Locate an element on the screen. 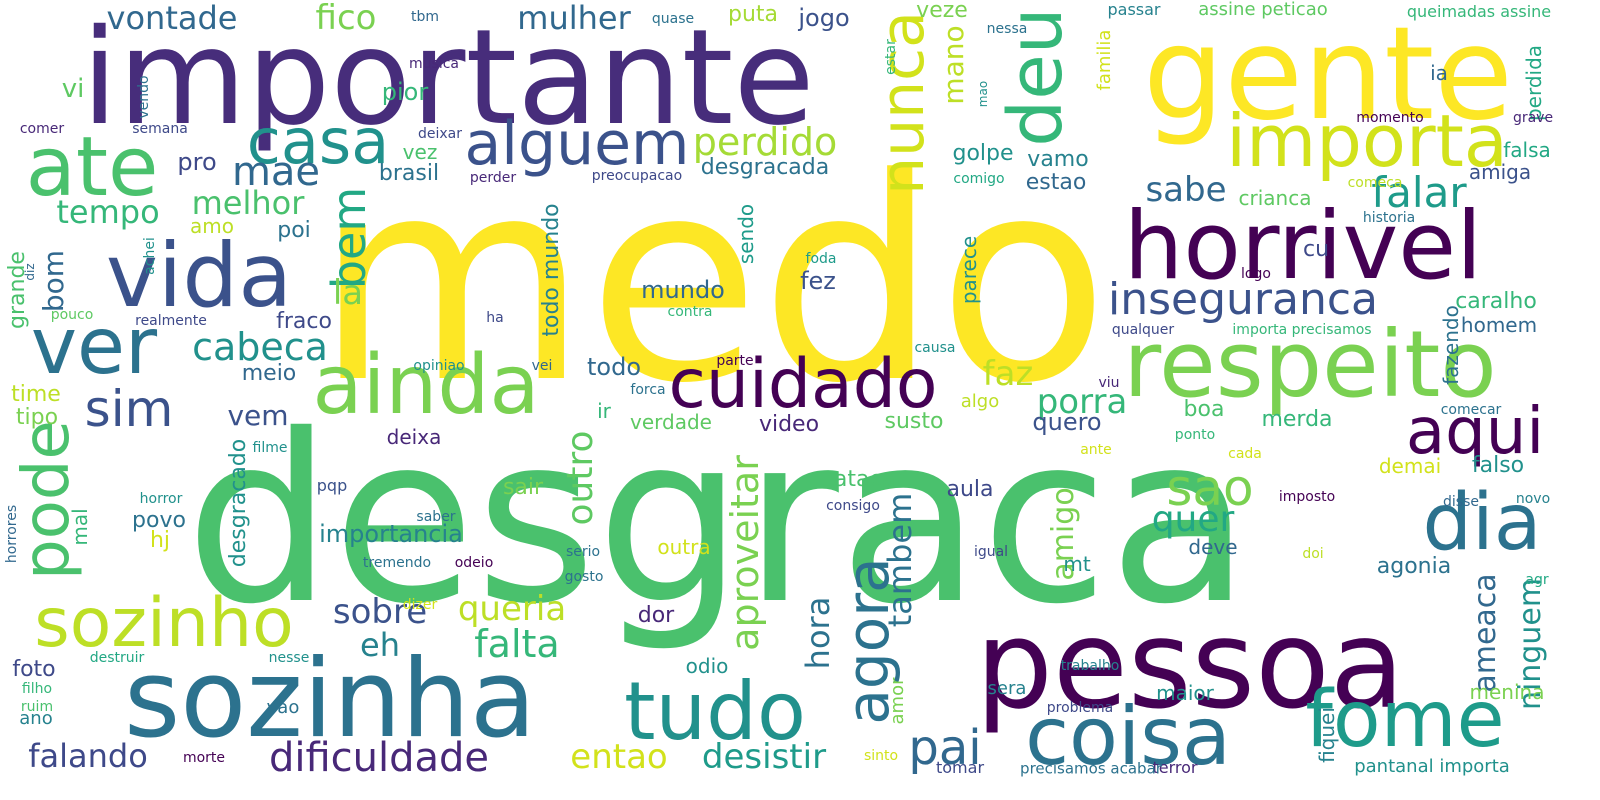 This screenshot has height=800, width=1600. cloud-word: veze is located at coordinates (942, 11).